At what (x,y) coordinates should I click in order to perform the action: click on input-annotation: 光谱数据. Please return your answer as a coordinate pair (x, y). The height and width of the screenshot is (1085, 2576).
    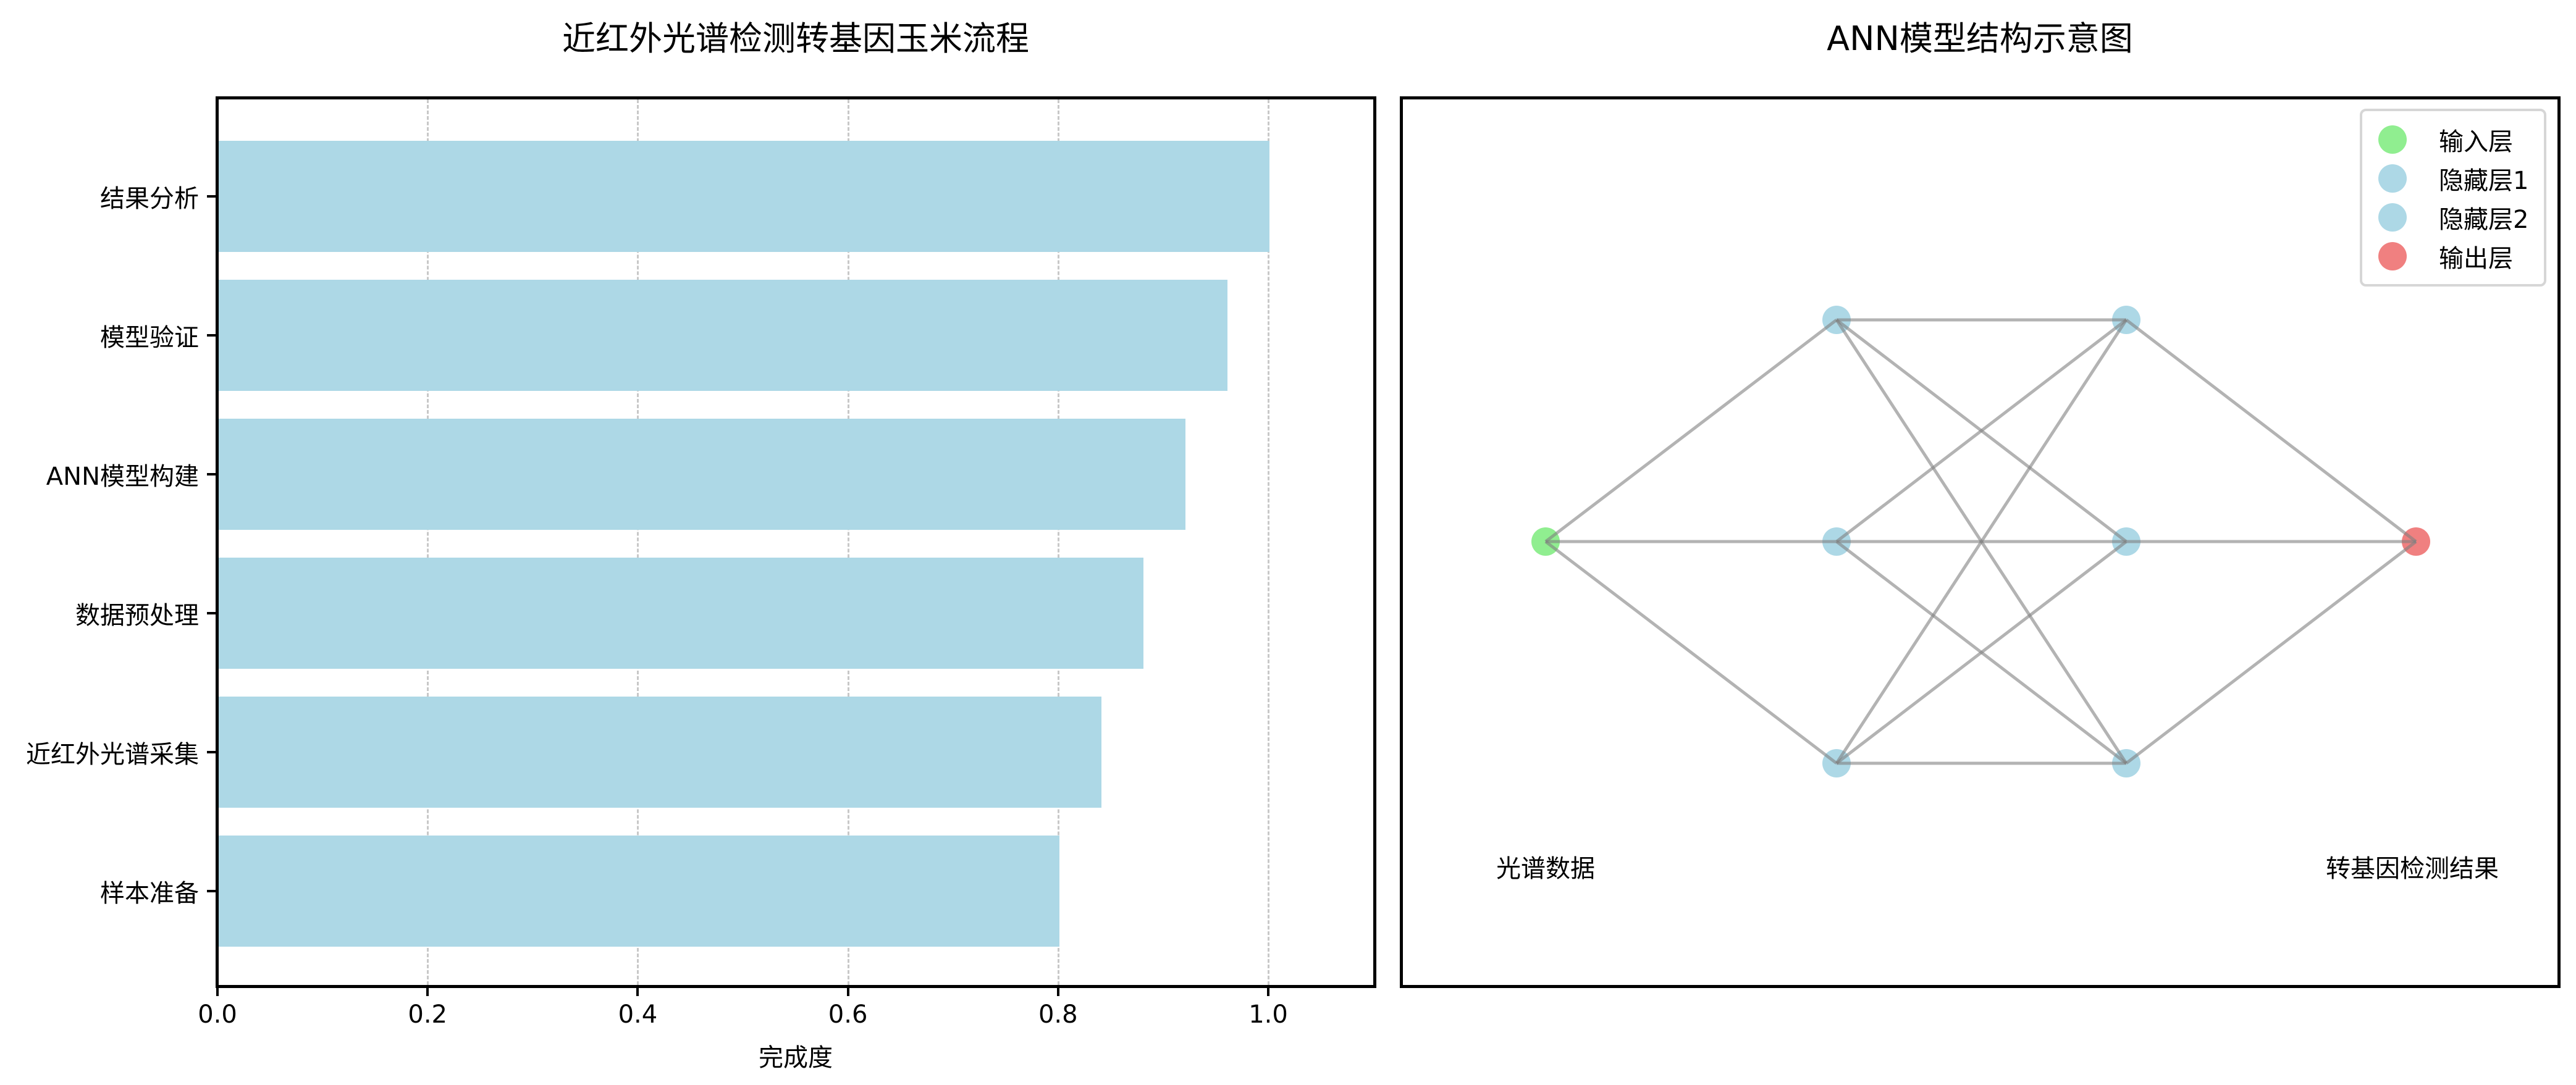
    Looking at the image, I should click on (1545, 869).